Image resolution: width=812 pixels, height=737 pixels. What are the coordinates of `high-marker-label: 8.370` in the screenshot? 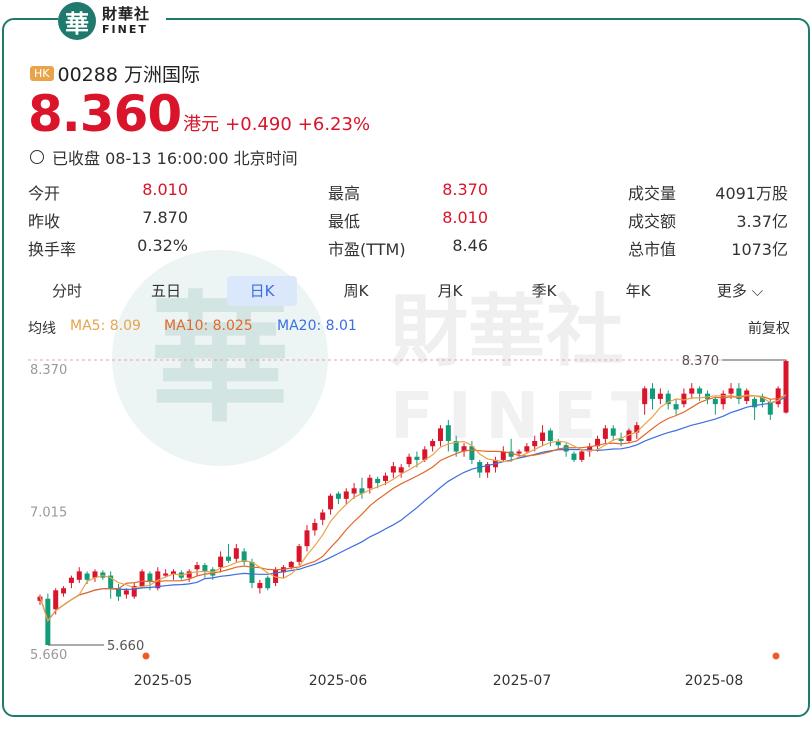 It's located at (700, 361).